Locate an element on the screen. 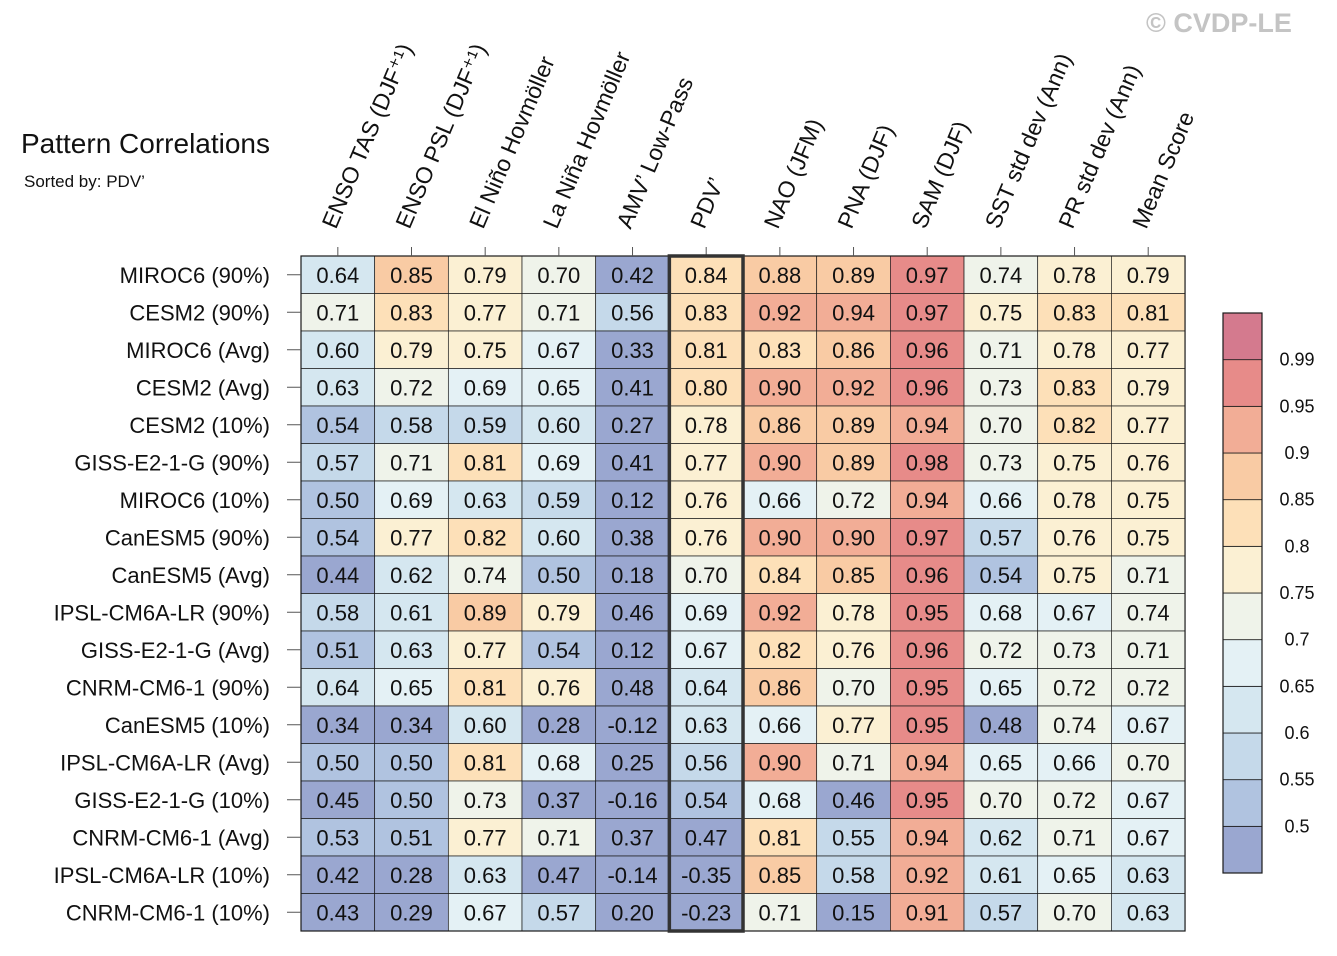 Image resolution: width=1337 pixels, height=956 pixels. cell-value: 0.97 is located at coordinates (927, 537).